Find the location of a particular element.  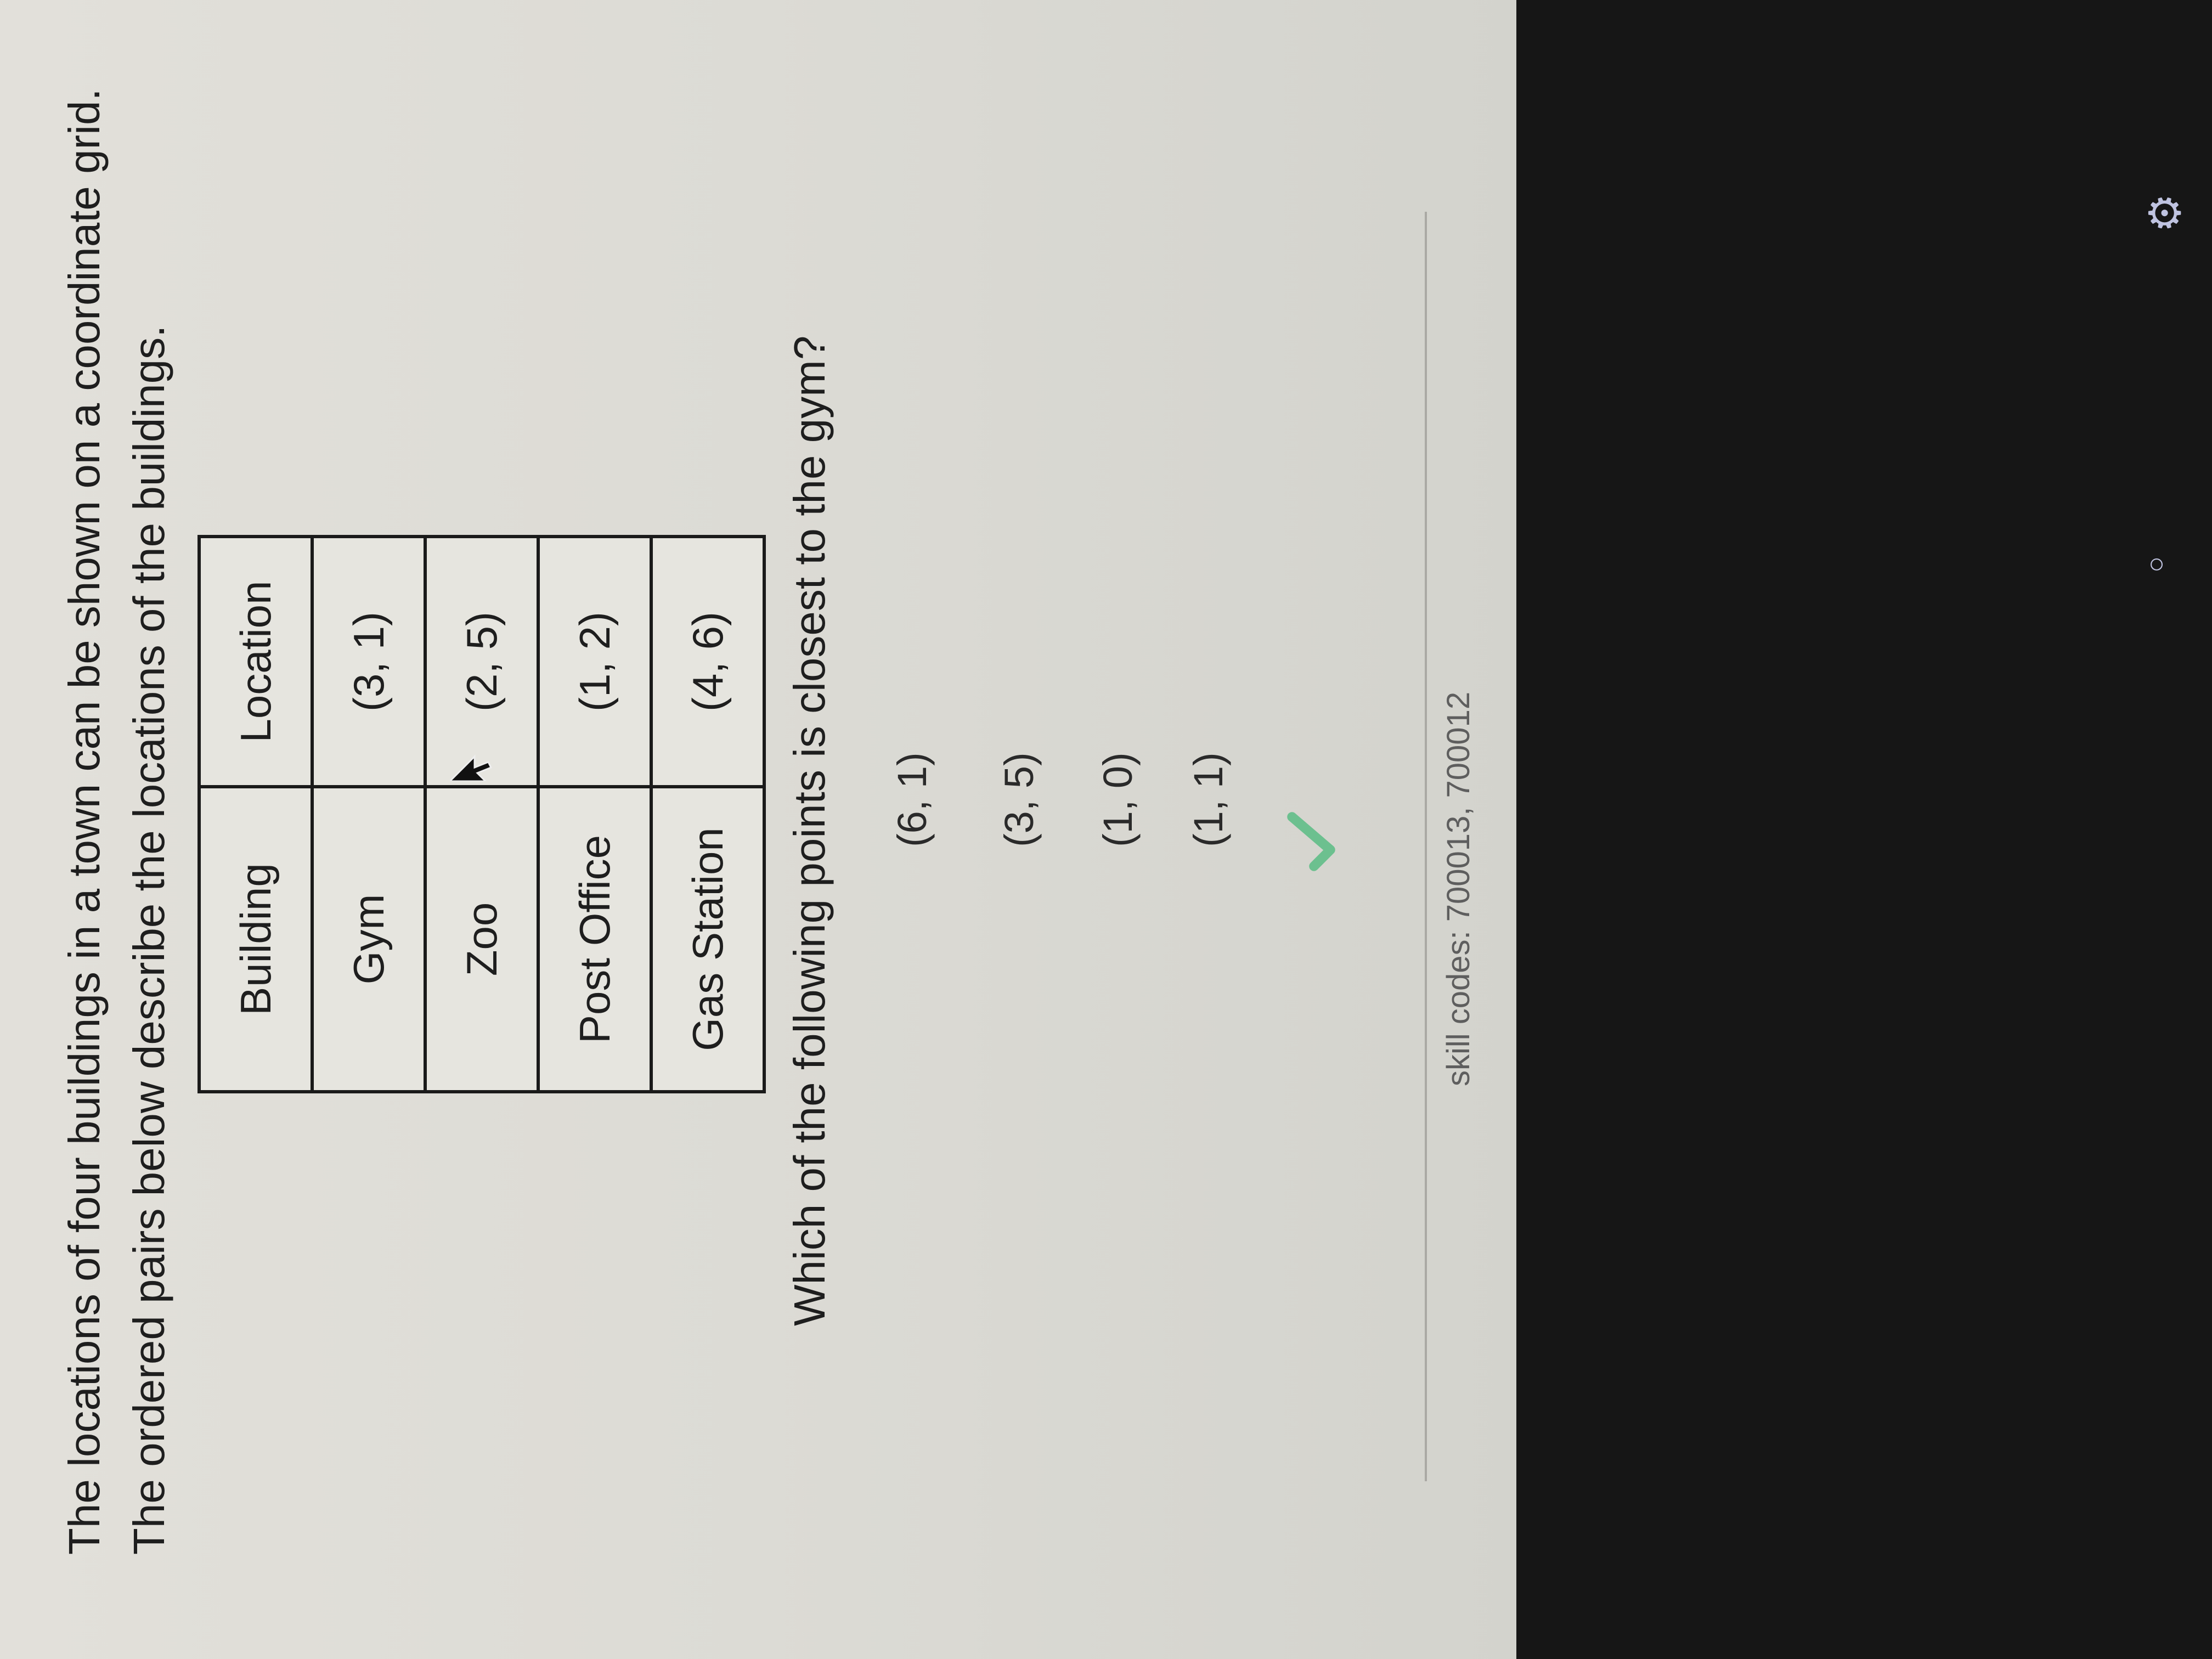

table-header: Building Location is located at coordinates (256, 814).